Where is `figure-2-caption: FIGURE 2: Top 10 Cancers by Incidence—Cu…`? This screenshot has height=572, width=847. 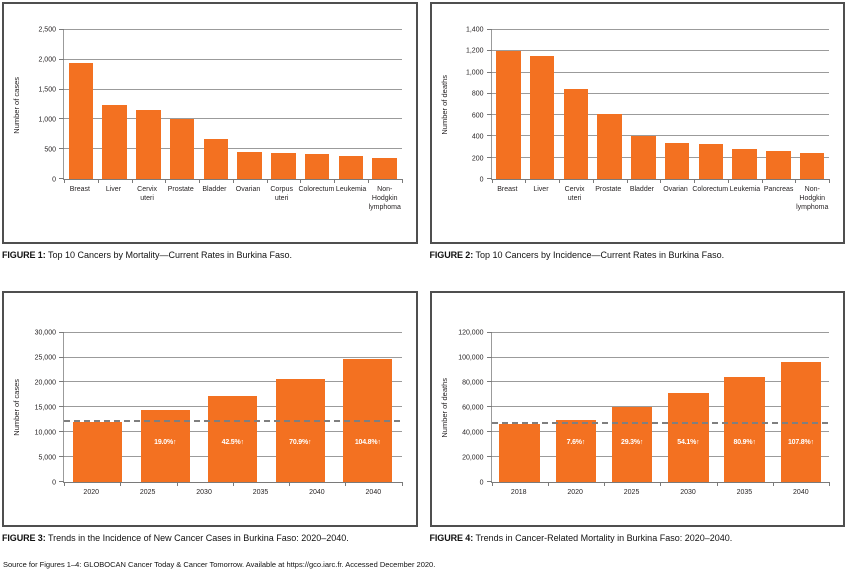
figure-2-caption: FIGURE 2: Top 10 Cancers by Incidence—Cu… is located at coordinates (638, 255).